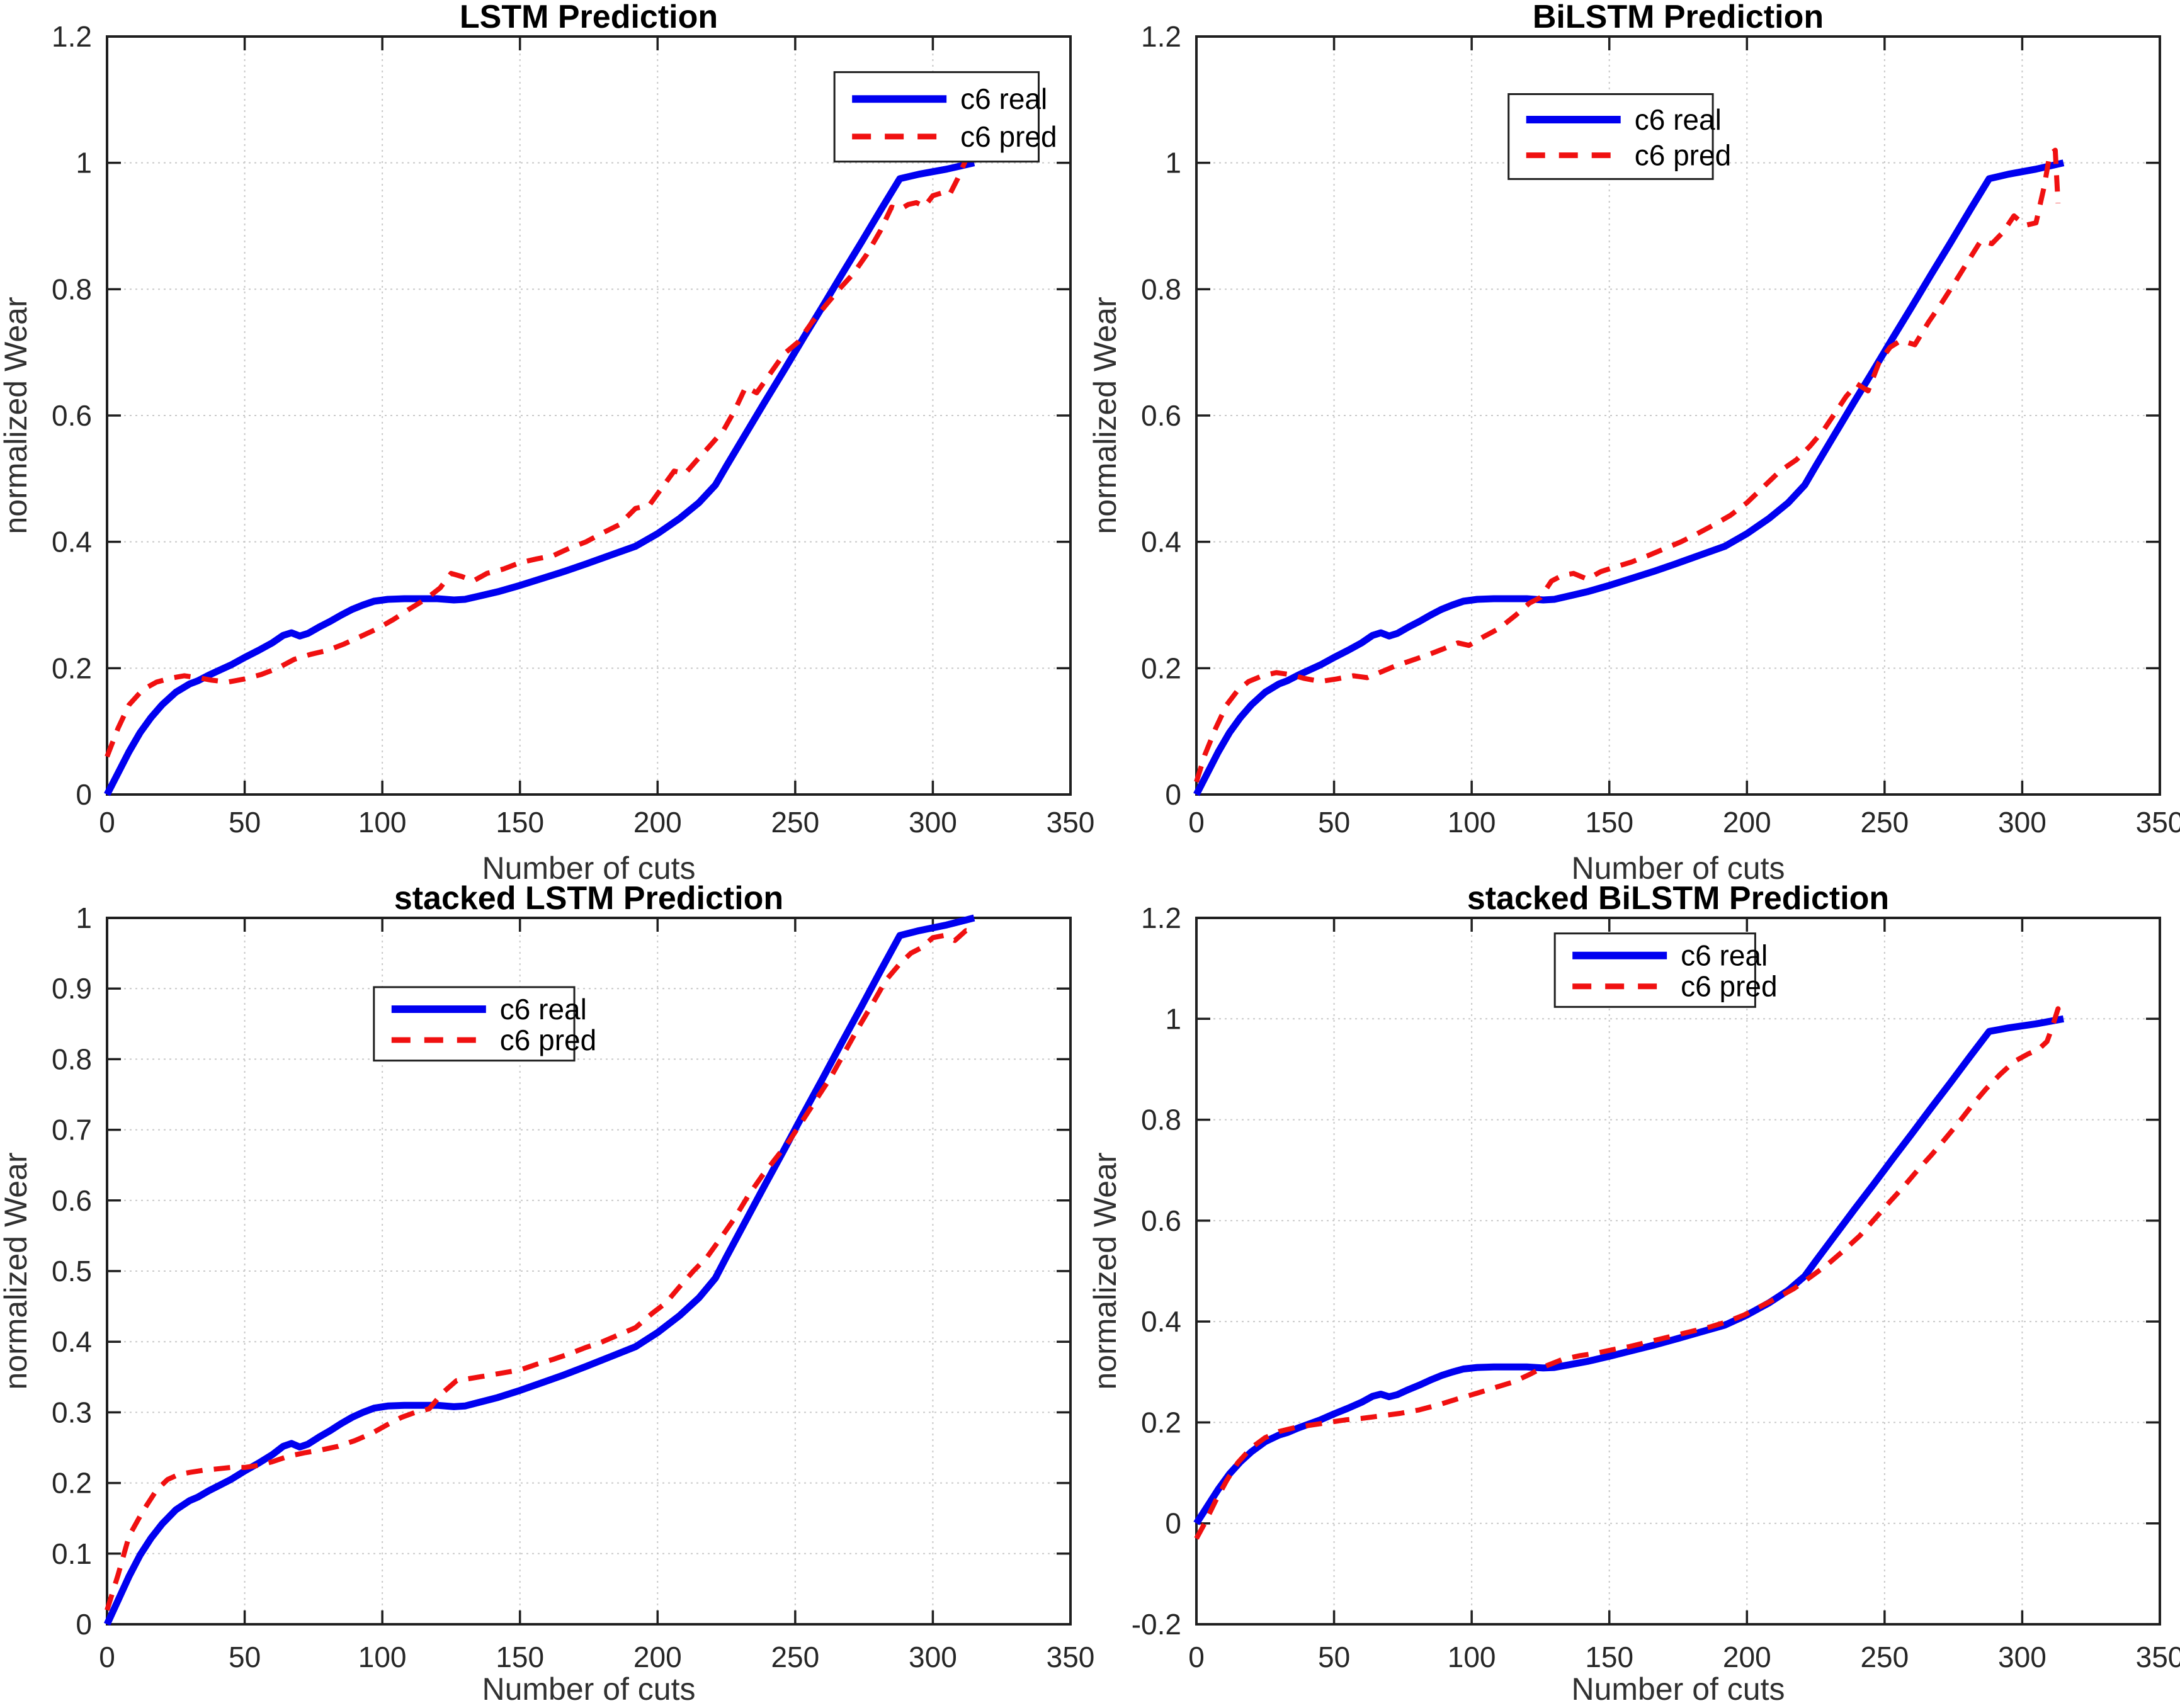 The image size is (2180, 1708). What do you see at coordinates (589, 17) in the screenshot?
I see `panel-title: LSTM Prediction` at bounding box center [589, 17].